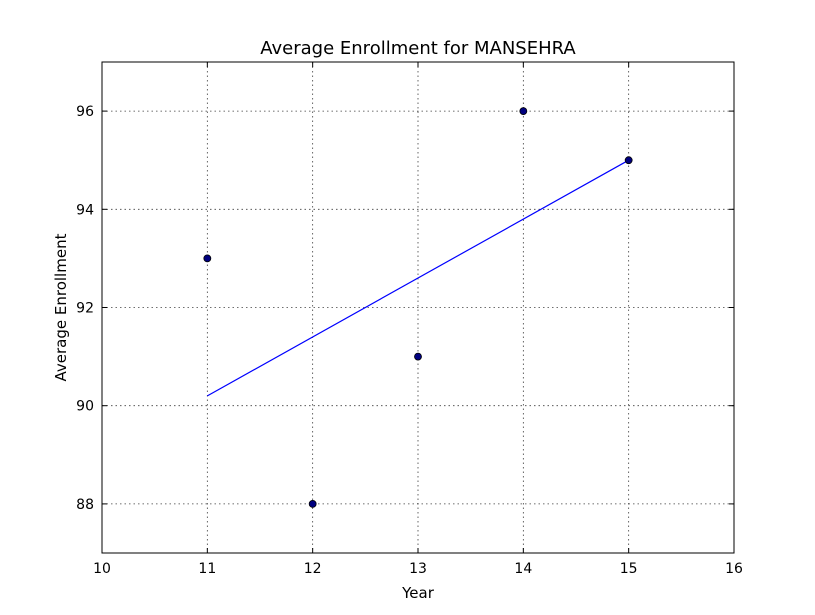  I want to click on x-axis-label: Year, so click(418, 593).